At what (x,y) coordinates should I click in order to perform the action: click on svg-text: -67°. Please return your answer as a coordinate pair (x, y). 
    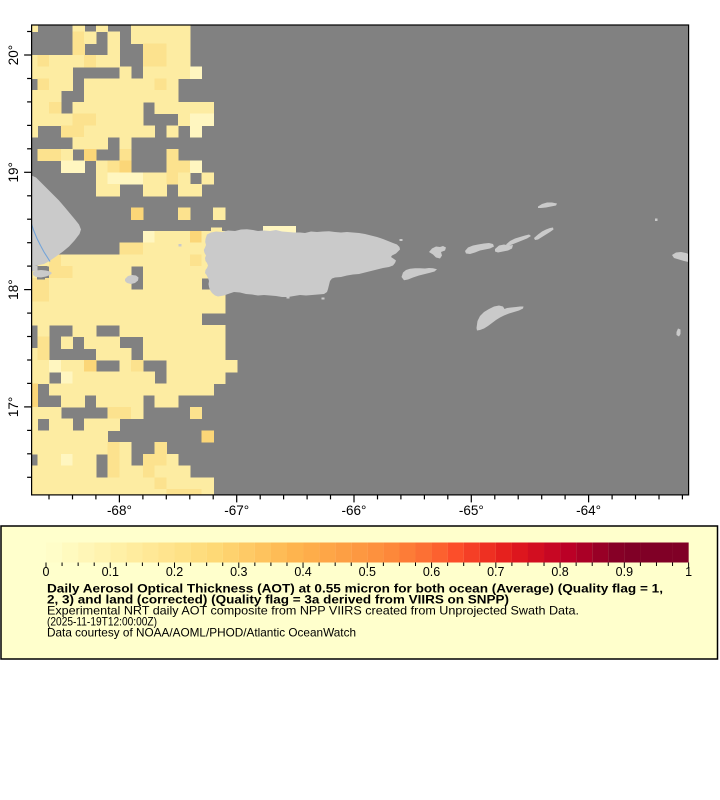
    Looking at the image, I should click on (236, 510).